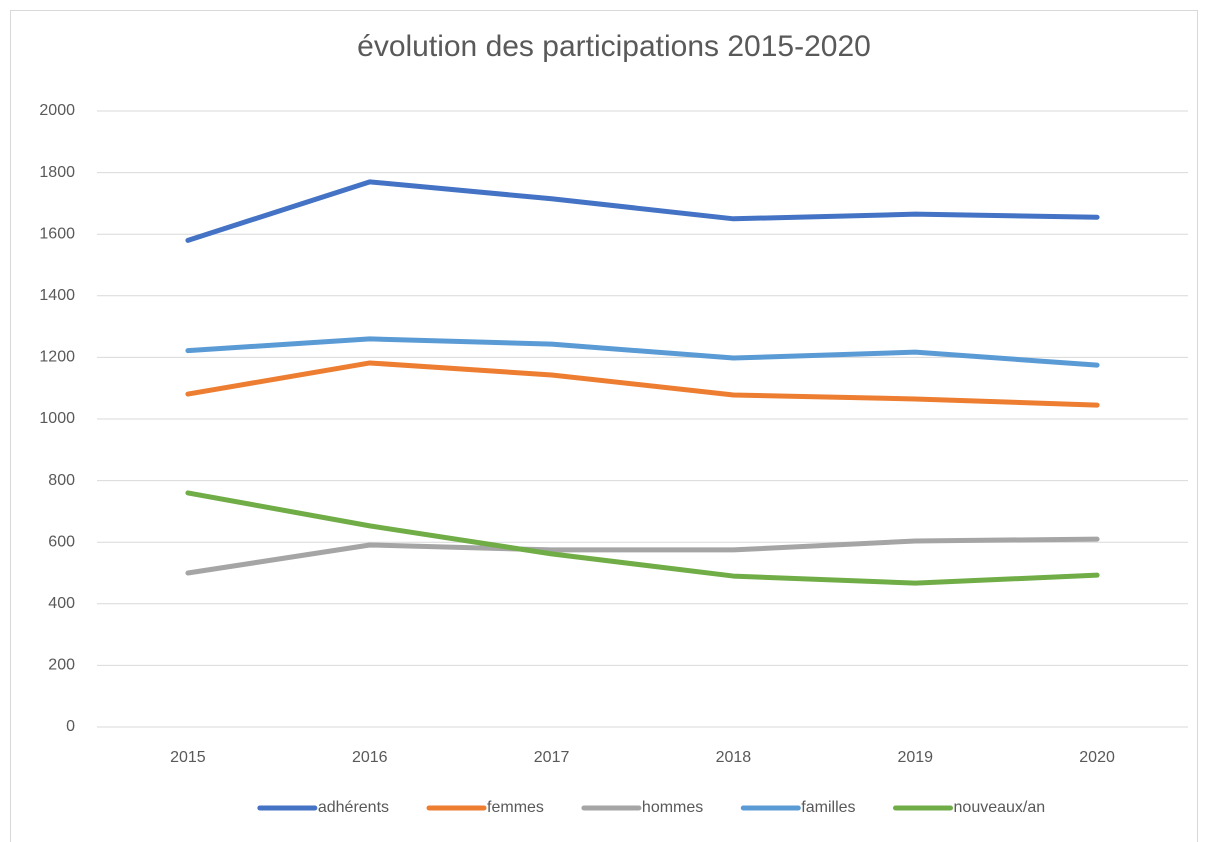 The width and height of the screenshot is (1208, 842). Describe the element at coordinates (57, 233) in the screenshot. I see `y-tick-label: 1600` at that location.